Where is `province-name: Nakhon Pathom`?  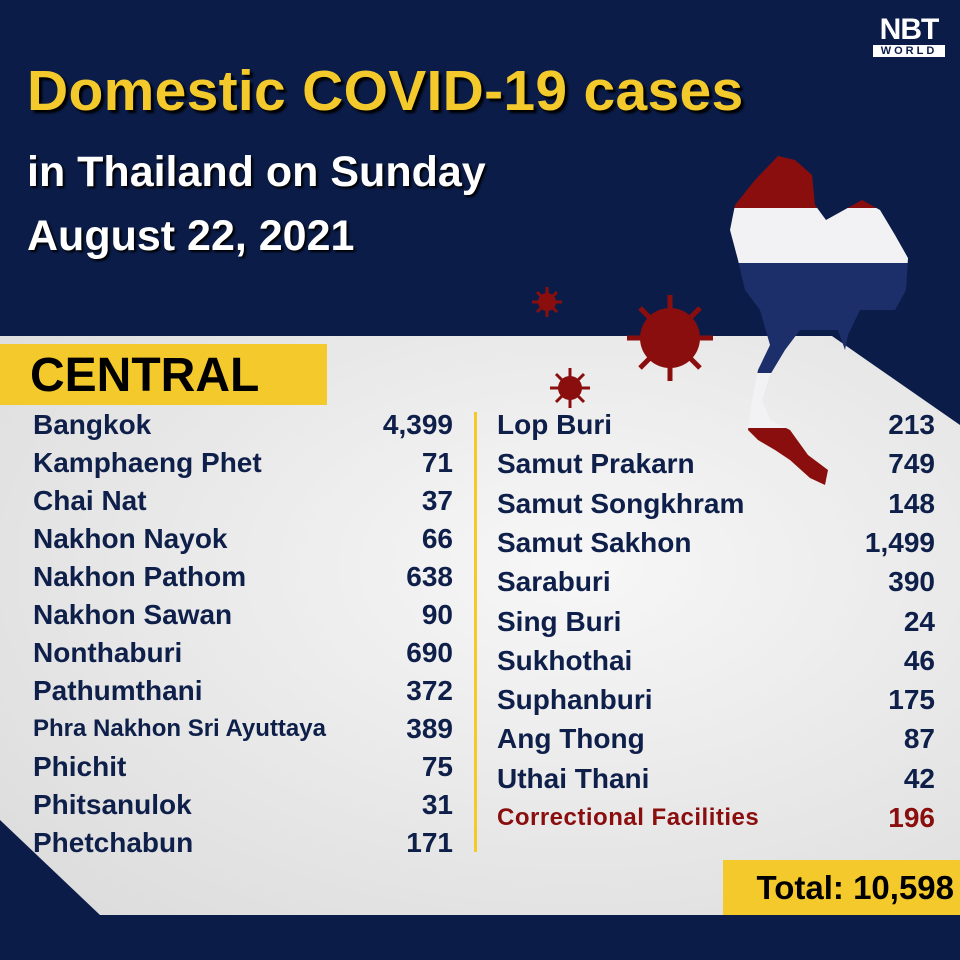
province-name: Nakhon Pathom is located at coordinates (140, 576).